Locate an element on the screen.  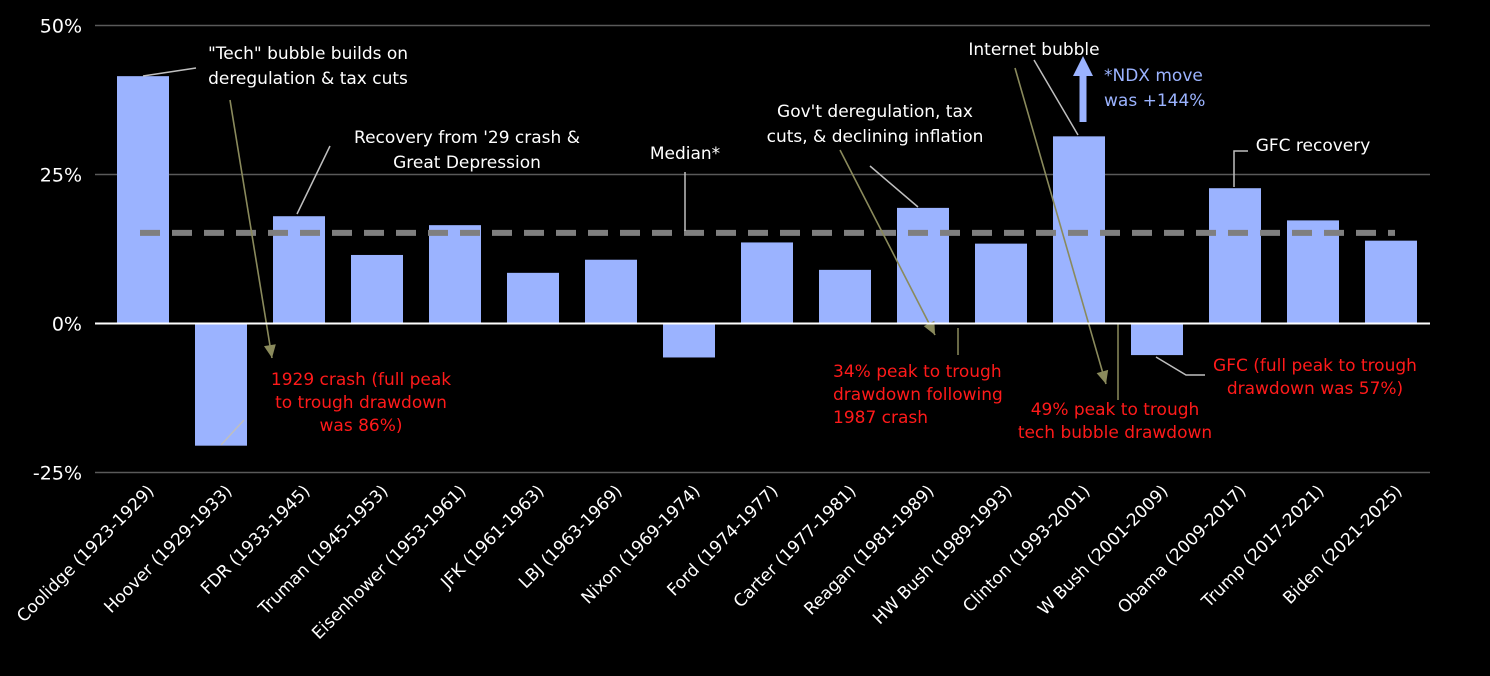
leader-1929-to-hoover is located at coordinates (232, 432).